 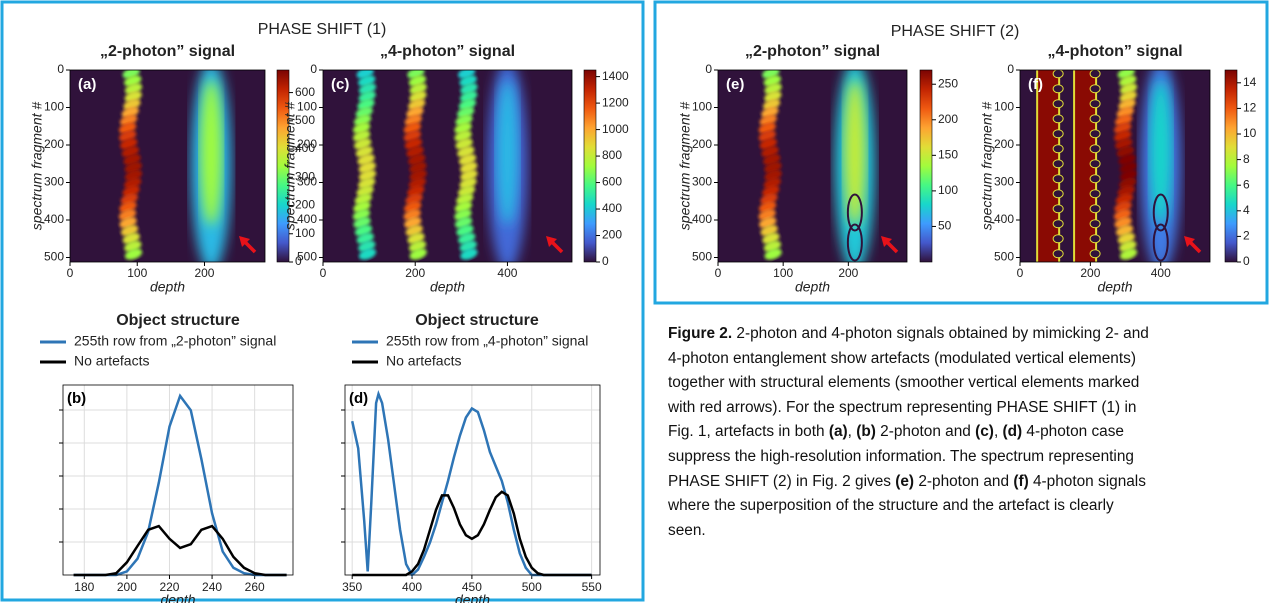 What do you see at coordinates (1246, 184) in the screenshot?
I see `colorbar-tick-label: 6` at bounding box center [1246, 184].